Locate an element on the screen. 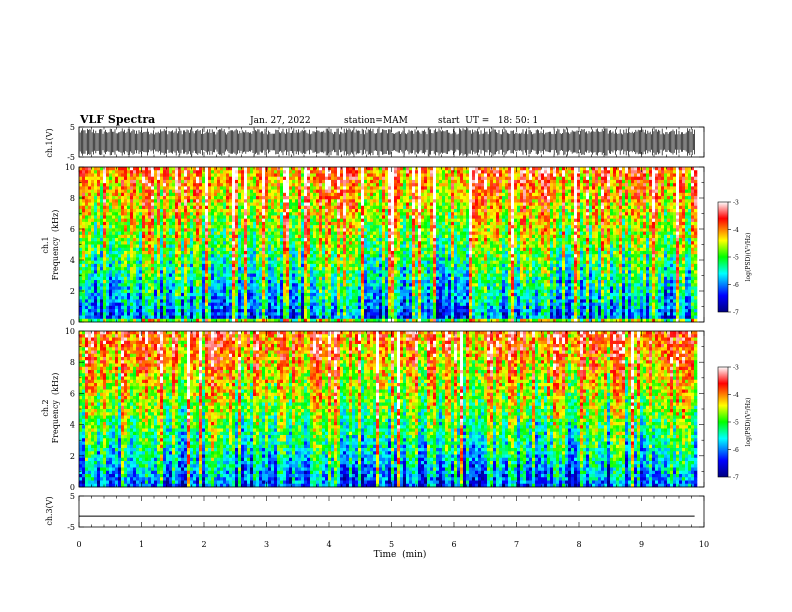 The image size is (792, 612). ch1-label: ch.1 is located at coordinates (45, 244).